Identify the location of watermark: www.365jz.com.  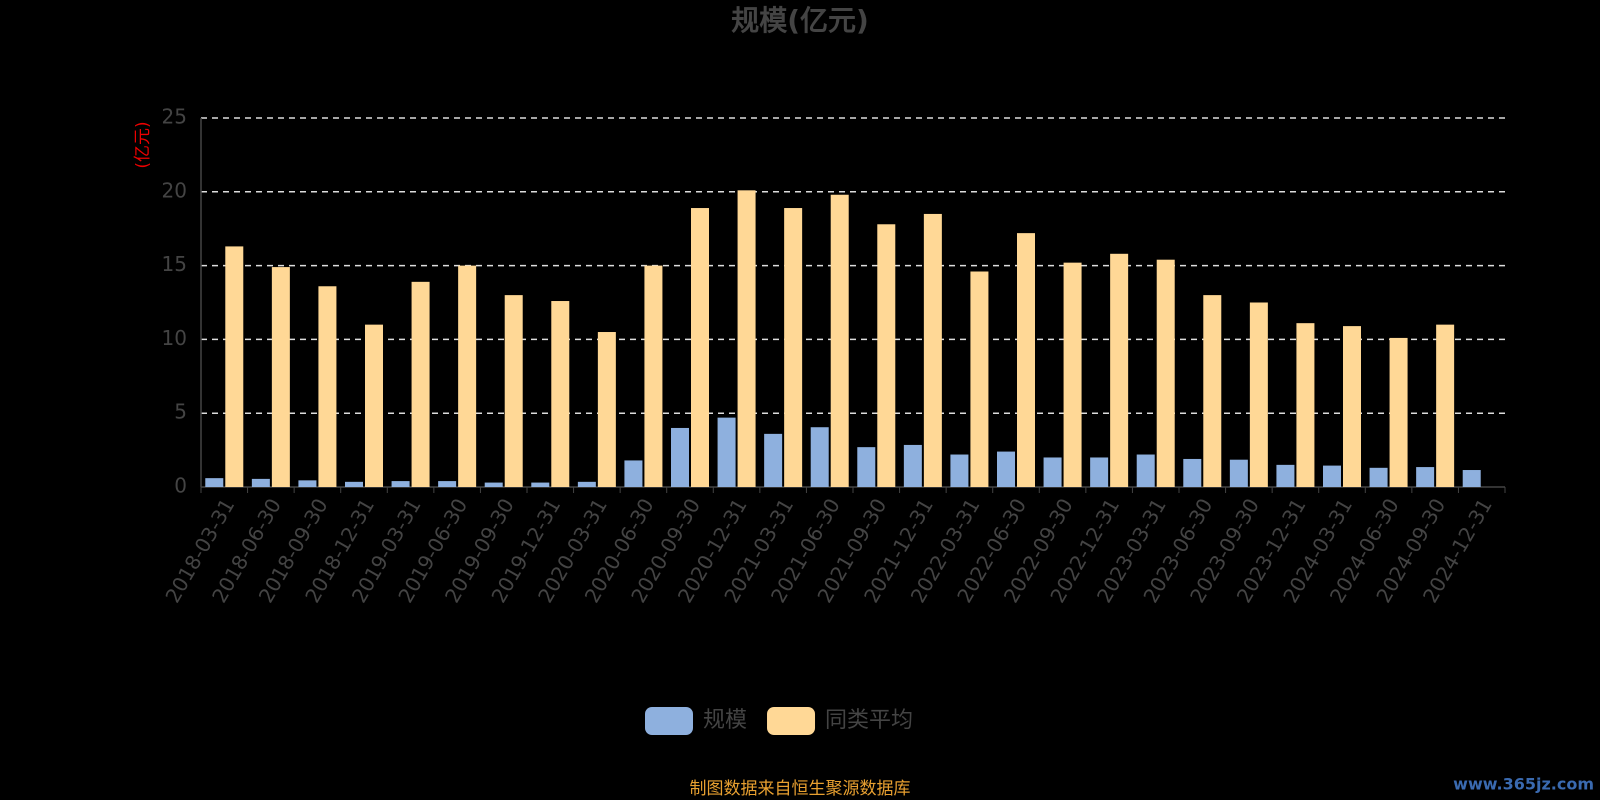
(1523, 784).